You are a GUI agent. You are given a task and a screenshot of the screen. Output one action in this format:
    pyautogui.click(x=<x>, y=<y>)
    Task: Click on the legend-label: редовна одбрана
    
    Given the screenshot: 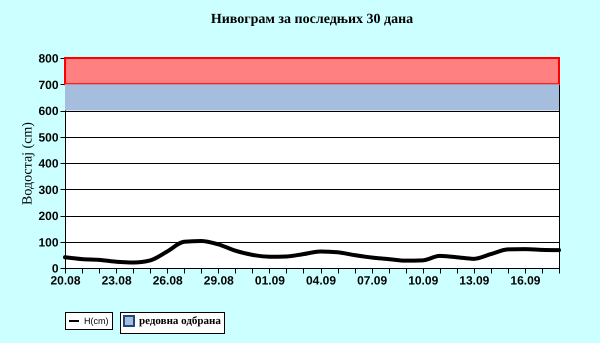 What is the action you would take?
    pyautogui.click(x=180, y=321)
    